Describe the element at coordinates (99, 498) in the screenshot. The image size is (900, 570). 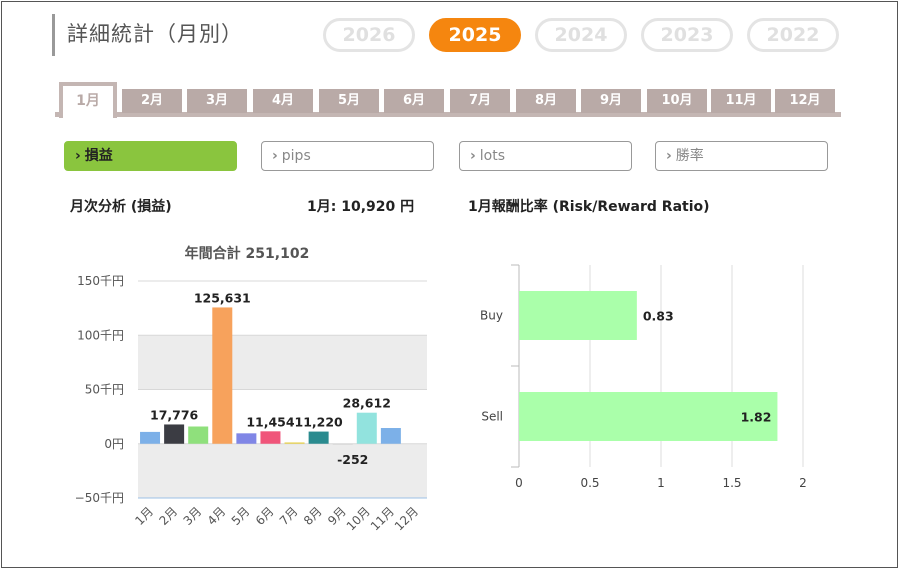
I see `y-tick-label: −50千円` at that location.